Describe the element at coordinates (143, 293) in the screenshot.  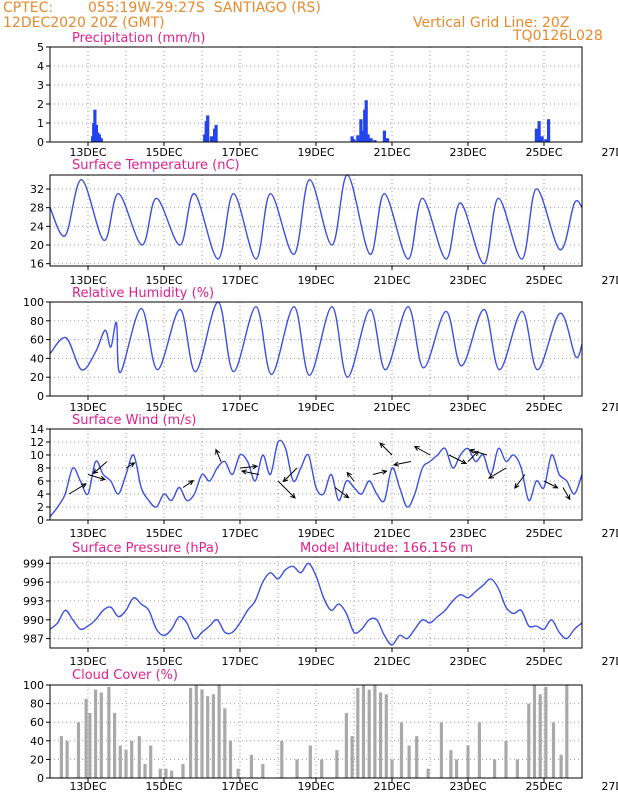
I see `panel-title: Relative Humidity (%)` at that location.